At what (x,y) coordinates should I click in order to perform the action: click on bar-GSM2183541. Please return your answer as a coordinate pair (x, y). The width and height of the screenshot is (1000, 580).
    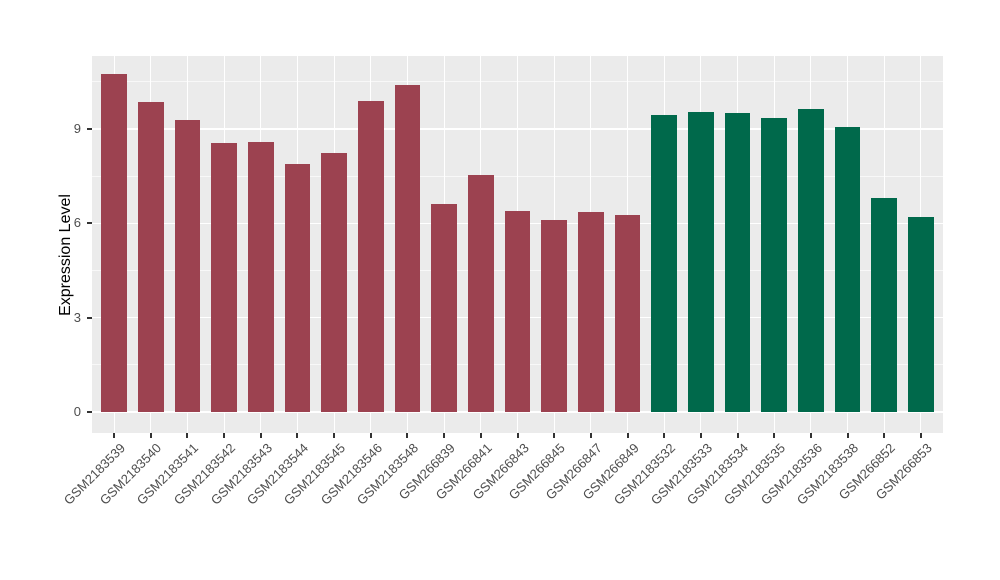
    Looking at the image, I should click on (187, 265).